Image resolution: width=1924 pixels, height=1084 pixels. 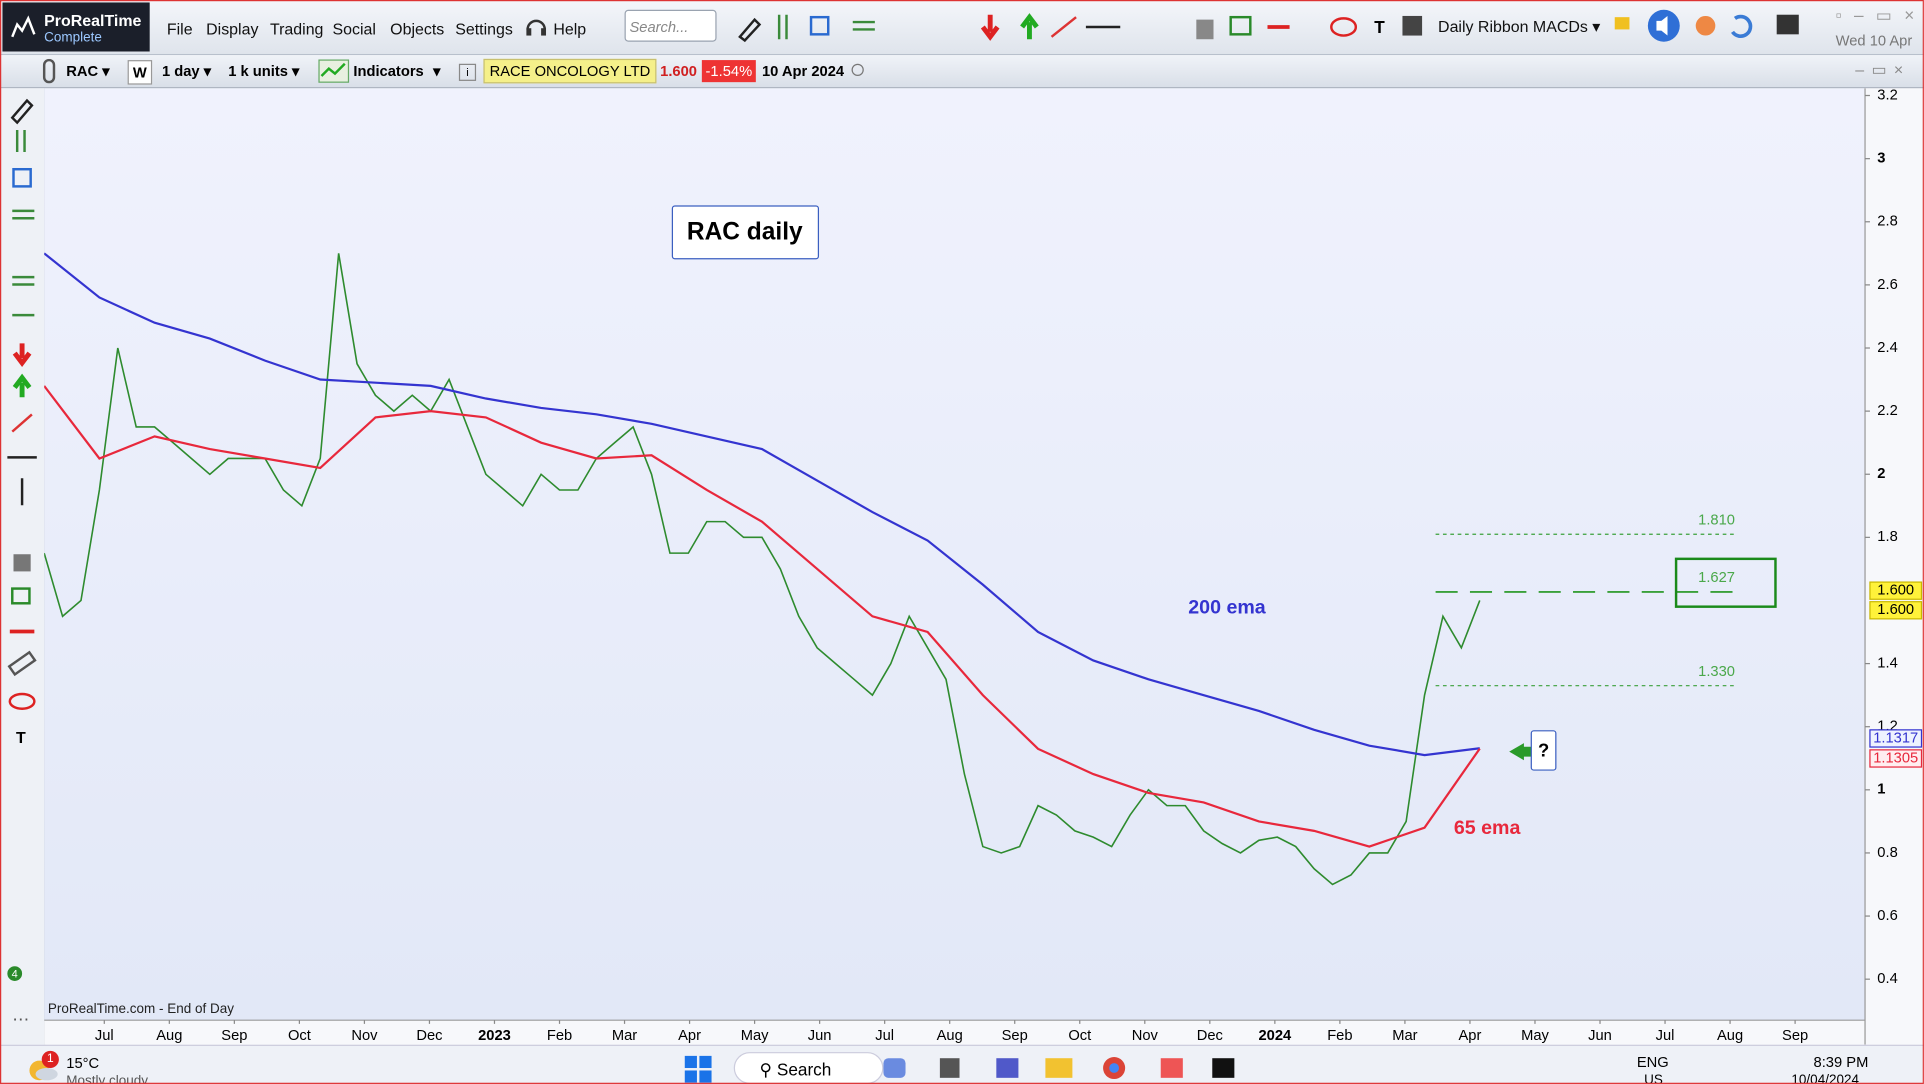 What do you see at coordinates (50, 1059) in the screenshot?
I see `notification-badge: 1` at bounding box center [50, 1059].